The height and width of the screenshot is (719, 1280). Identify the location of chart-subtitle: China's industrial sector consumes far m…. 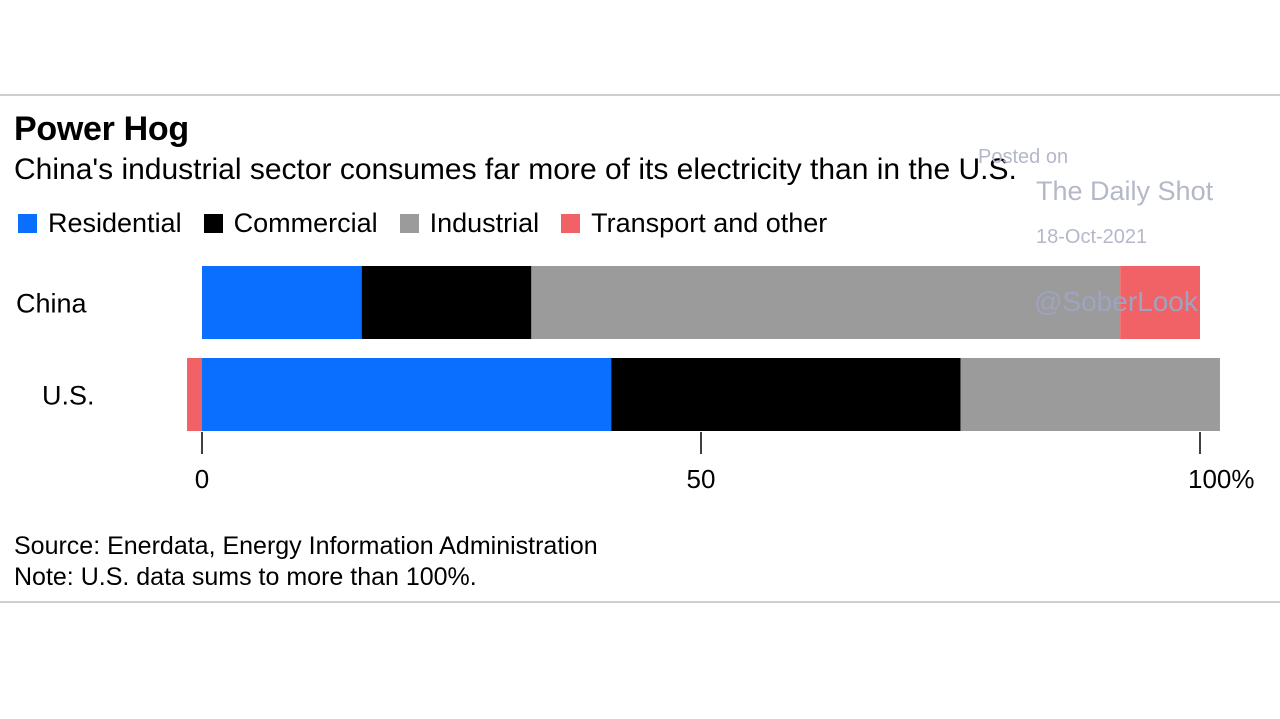
(515, 169).